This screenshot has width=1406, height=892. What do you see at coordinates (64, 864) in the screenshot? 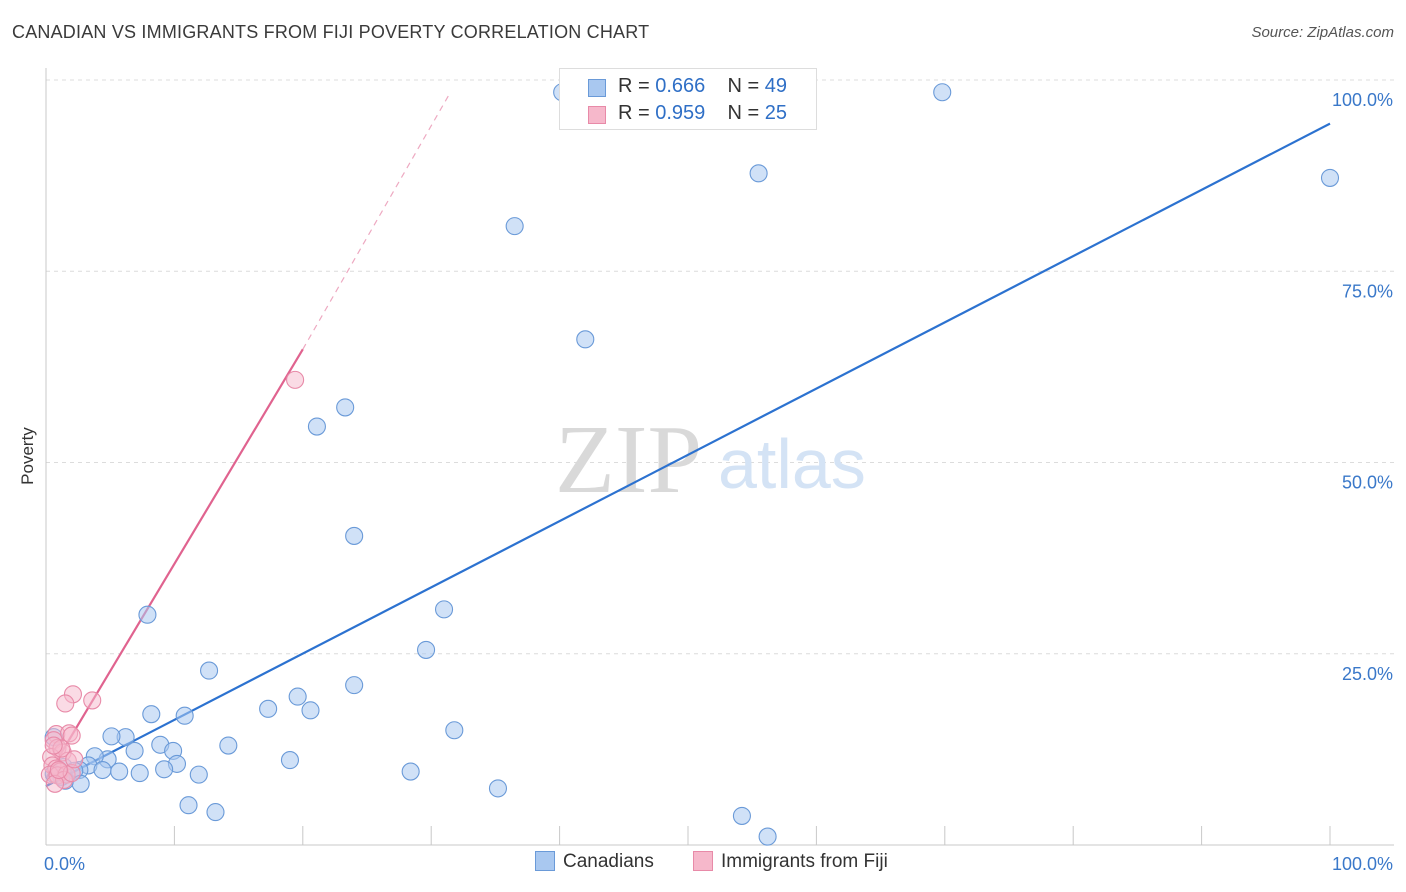
I see `x-tick-label: 0.0%` at bounding box center [64, 864].